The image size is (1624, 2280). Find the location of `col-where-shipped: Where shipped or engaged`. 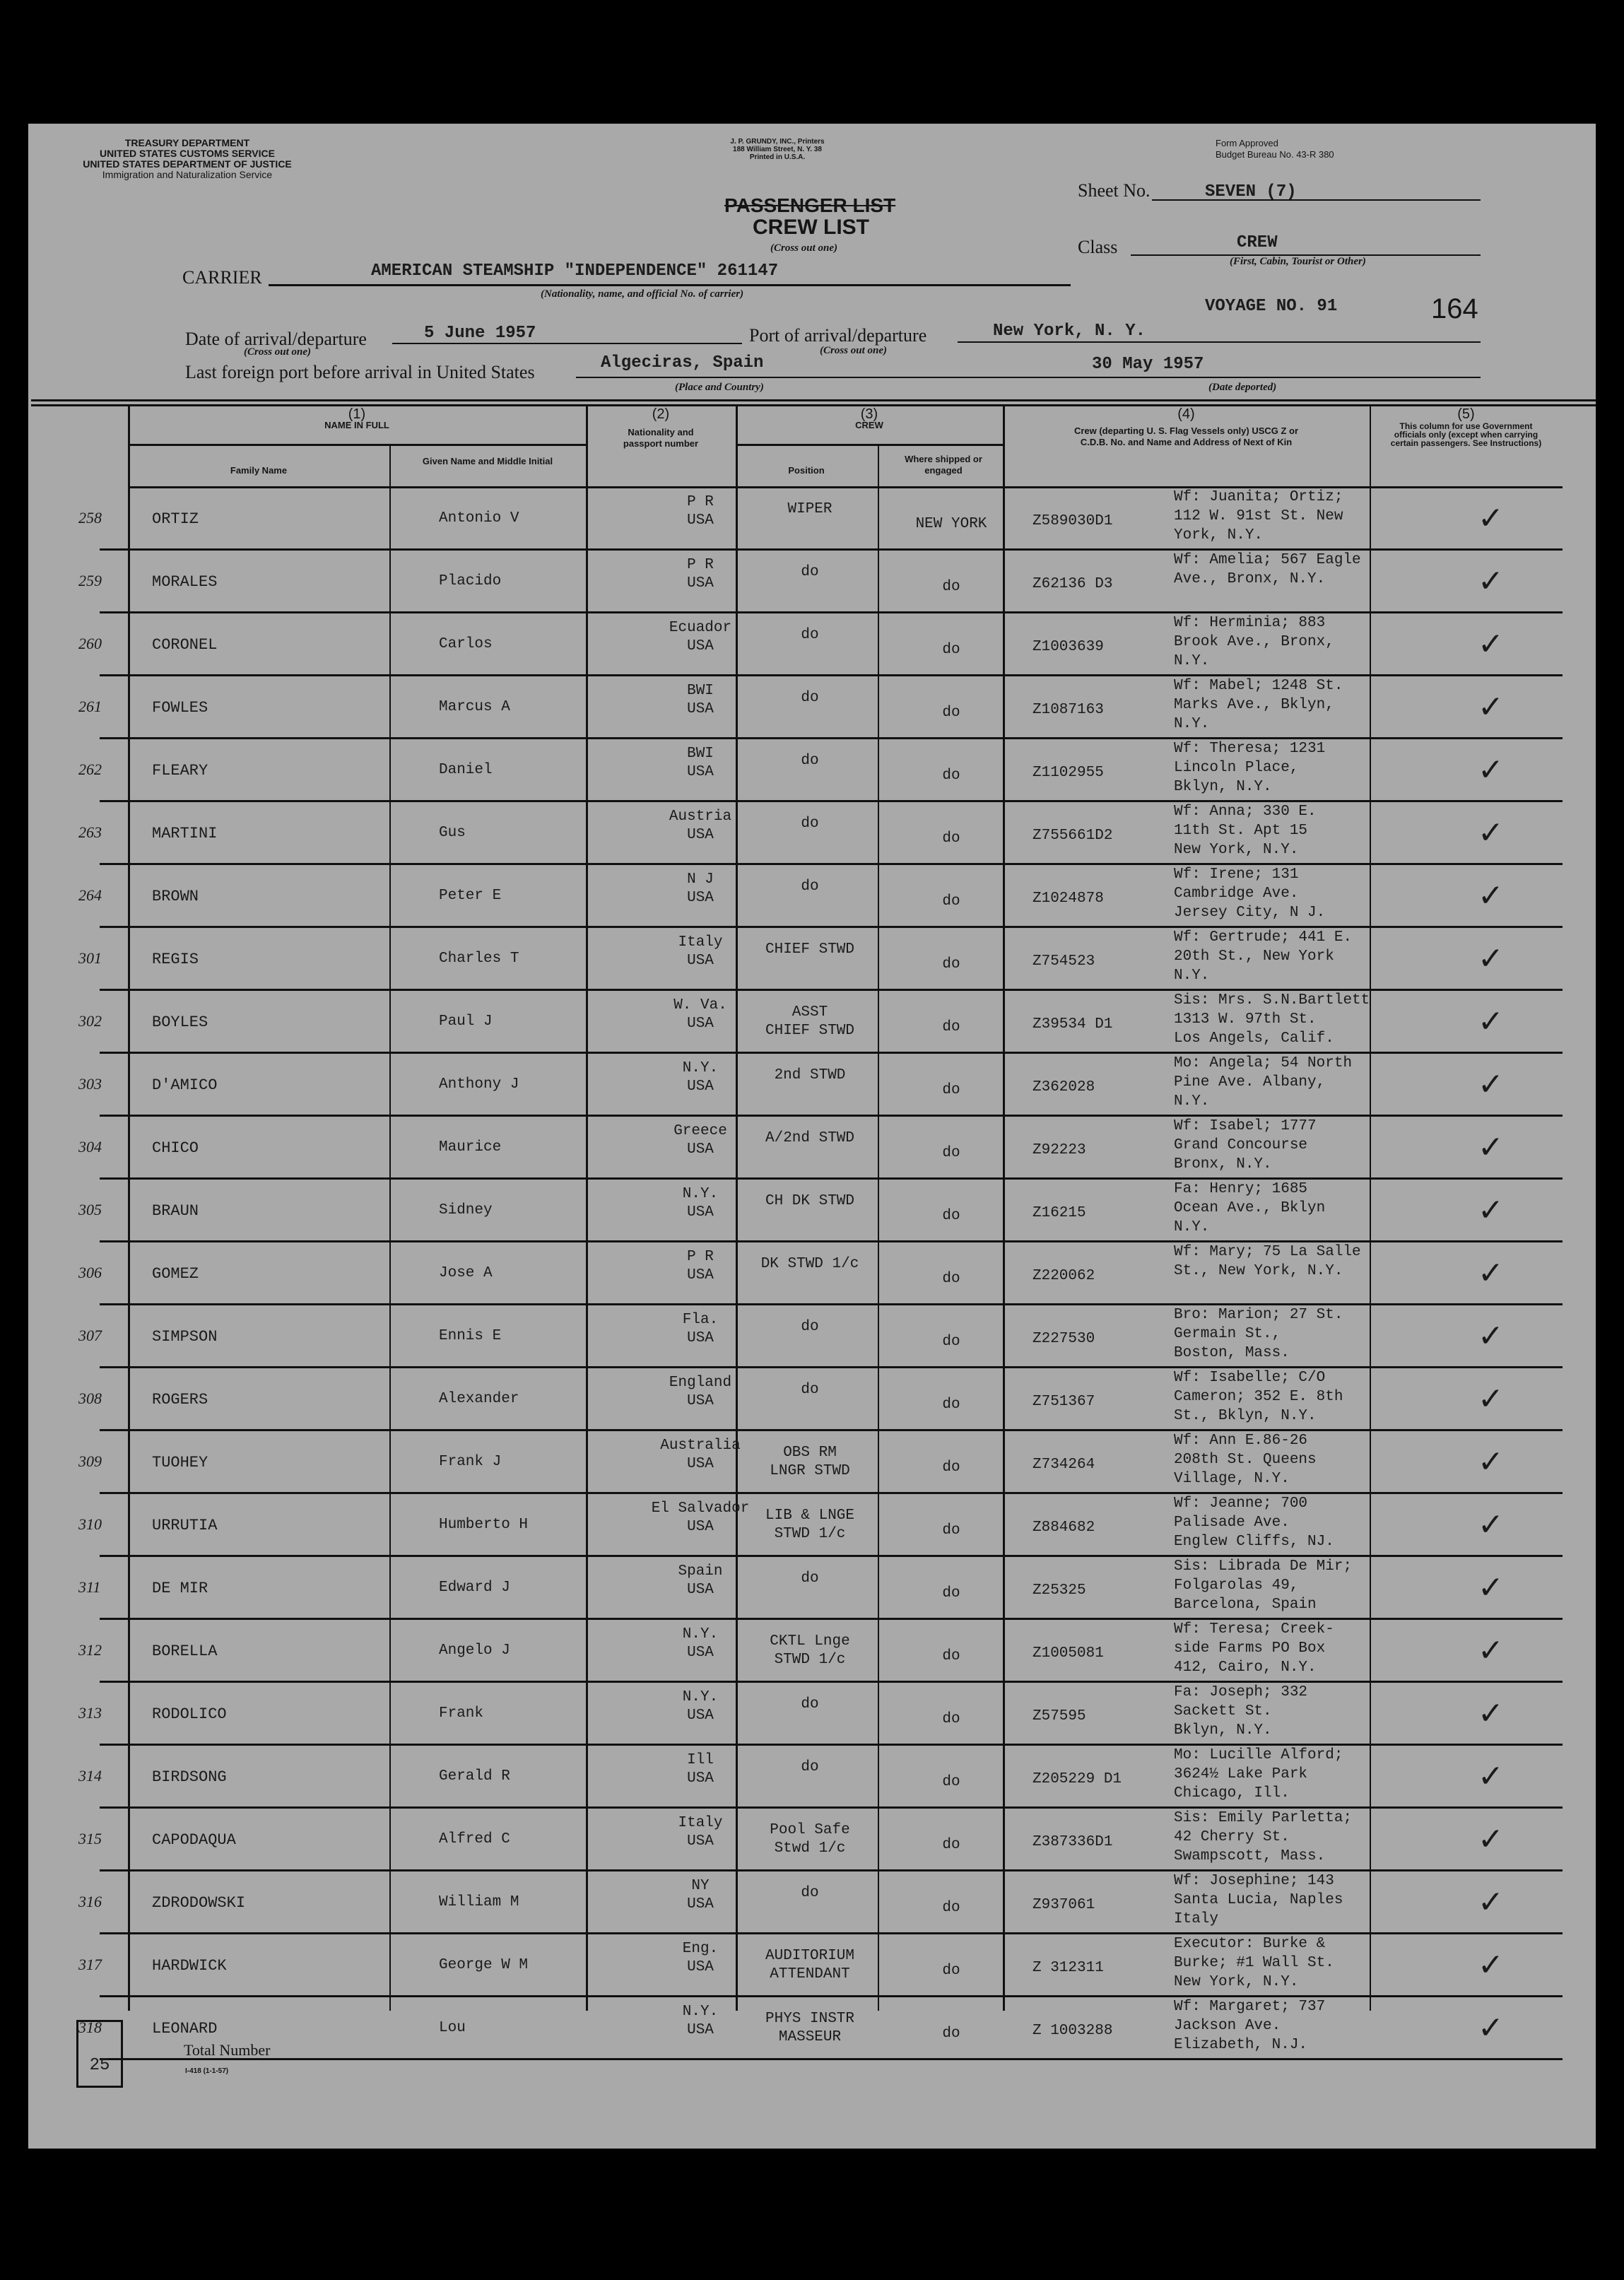

col-where-shipped: Where shipped or engaged is located at coordinates (943, 465).